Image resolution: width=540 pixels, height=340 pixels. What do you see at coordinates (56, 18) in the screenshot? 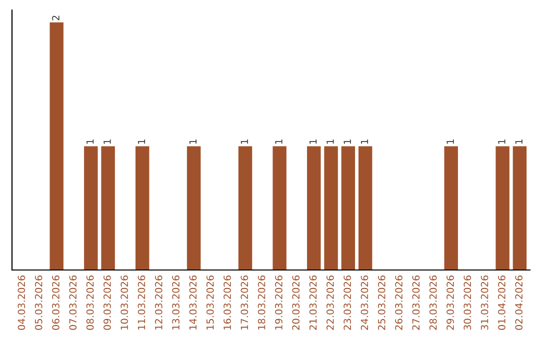
I see `data-label: 2` at bounding box center [56, 18].